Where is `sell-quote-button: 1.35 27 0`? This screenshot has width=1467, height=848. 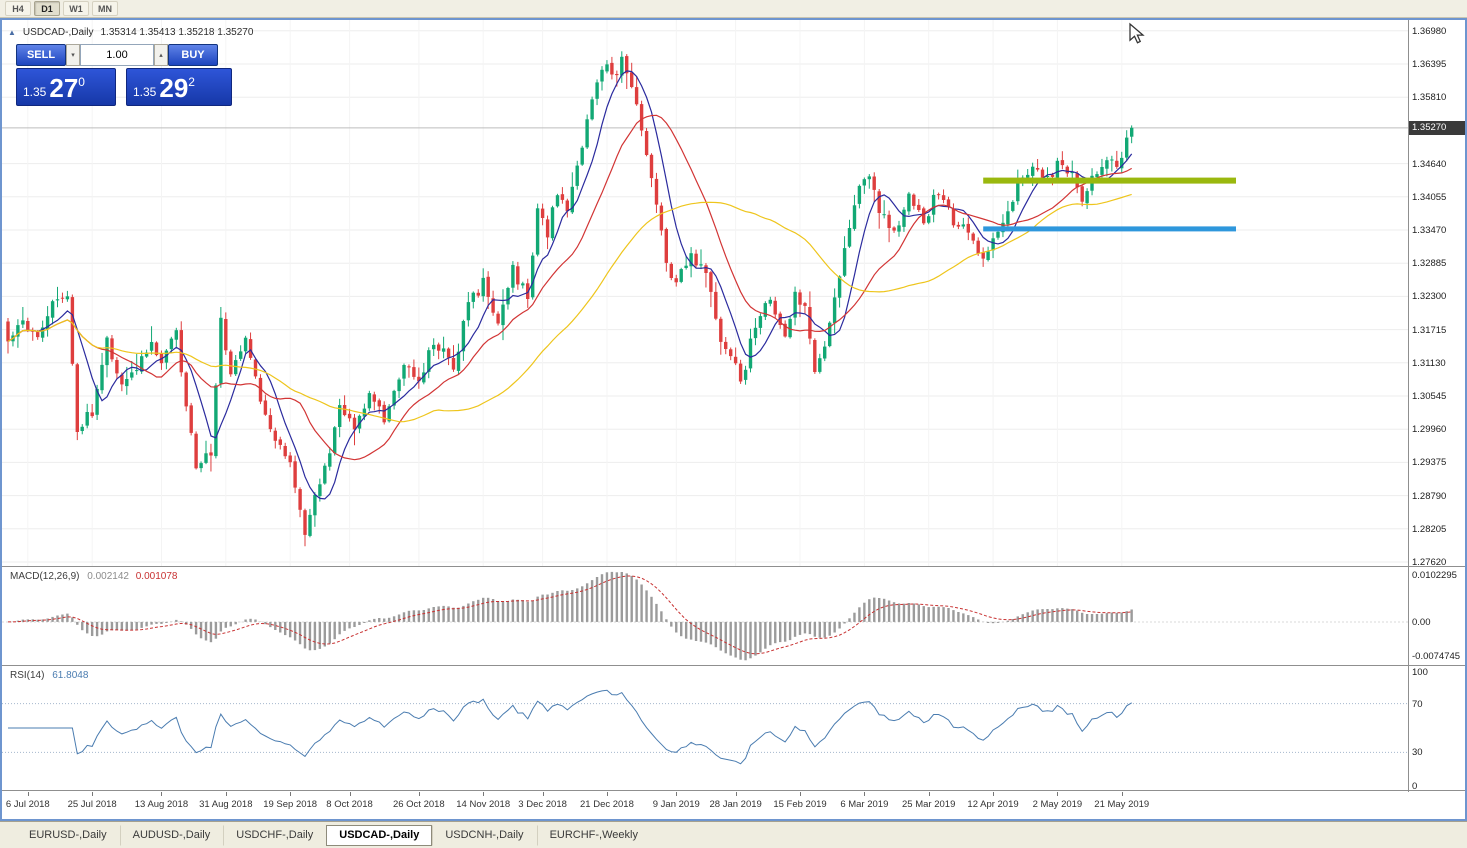 sell-quote-button: 1.35 27 0 is located at coordinates (66, 87).